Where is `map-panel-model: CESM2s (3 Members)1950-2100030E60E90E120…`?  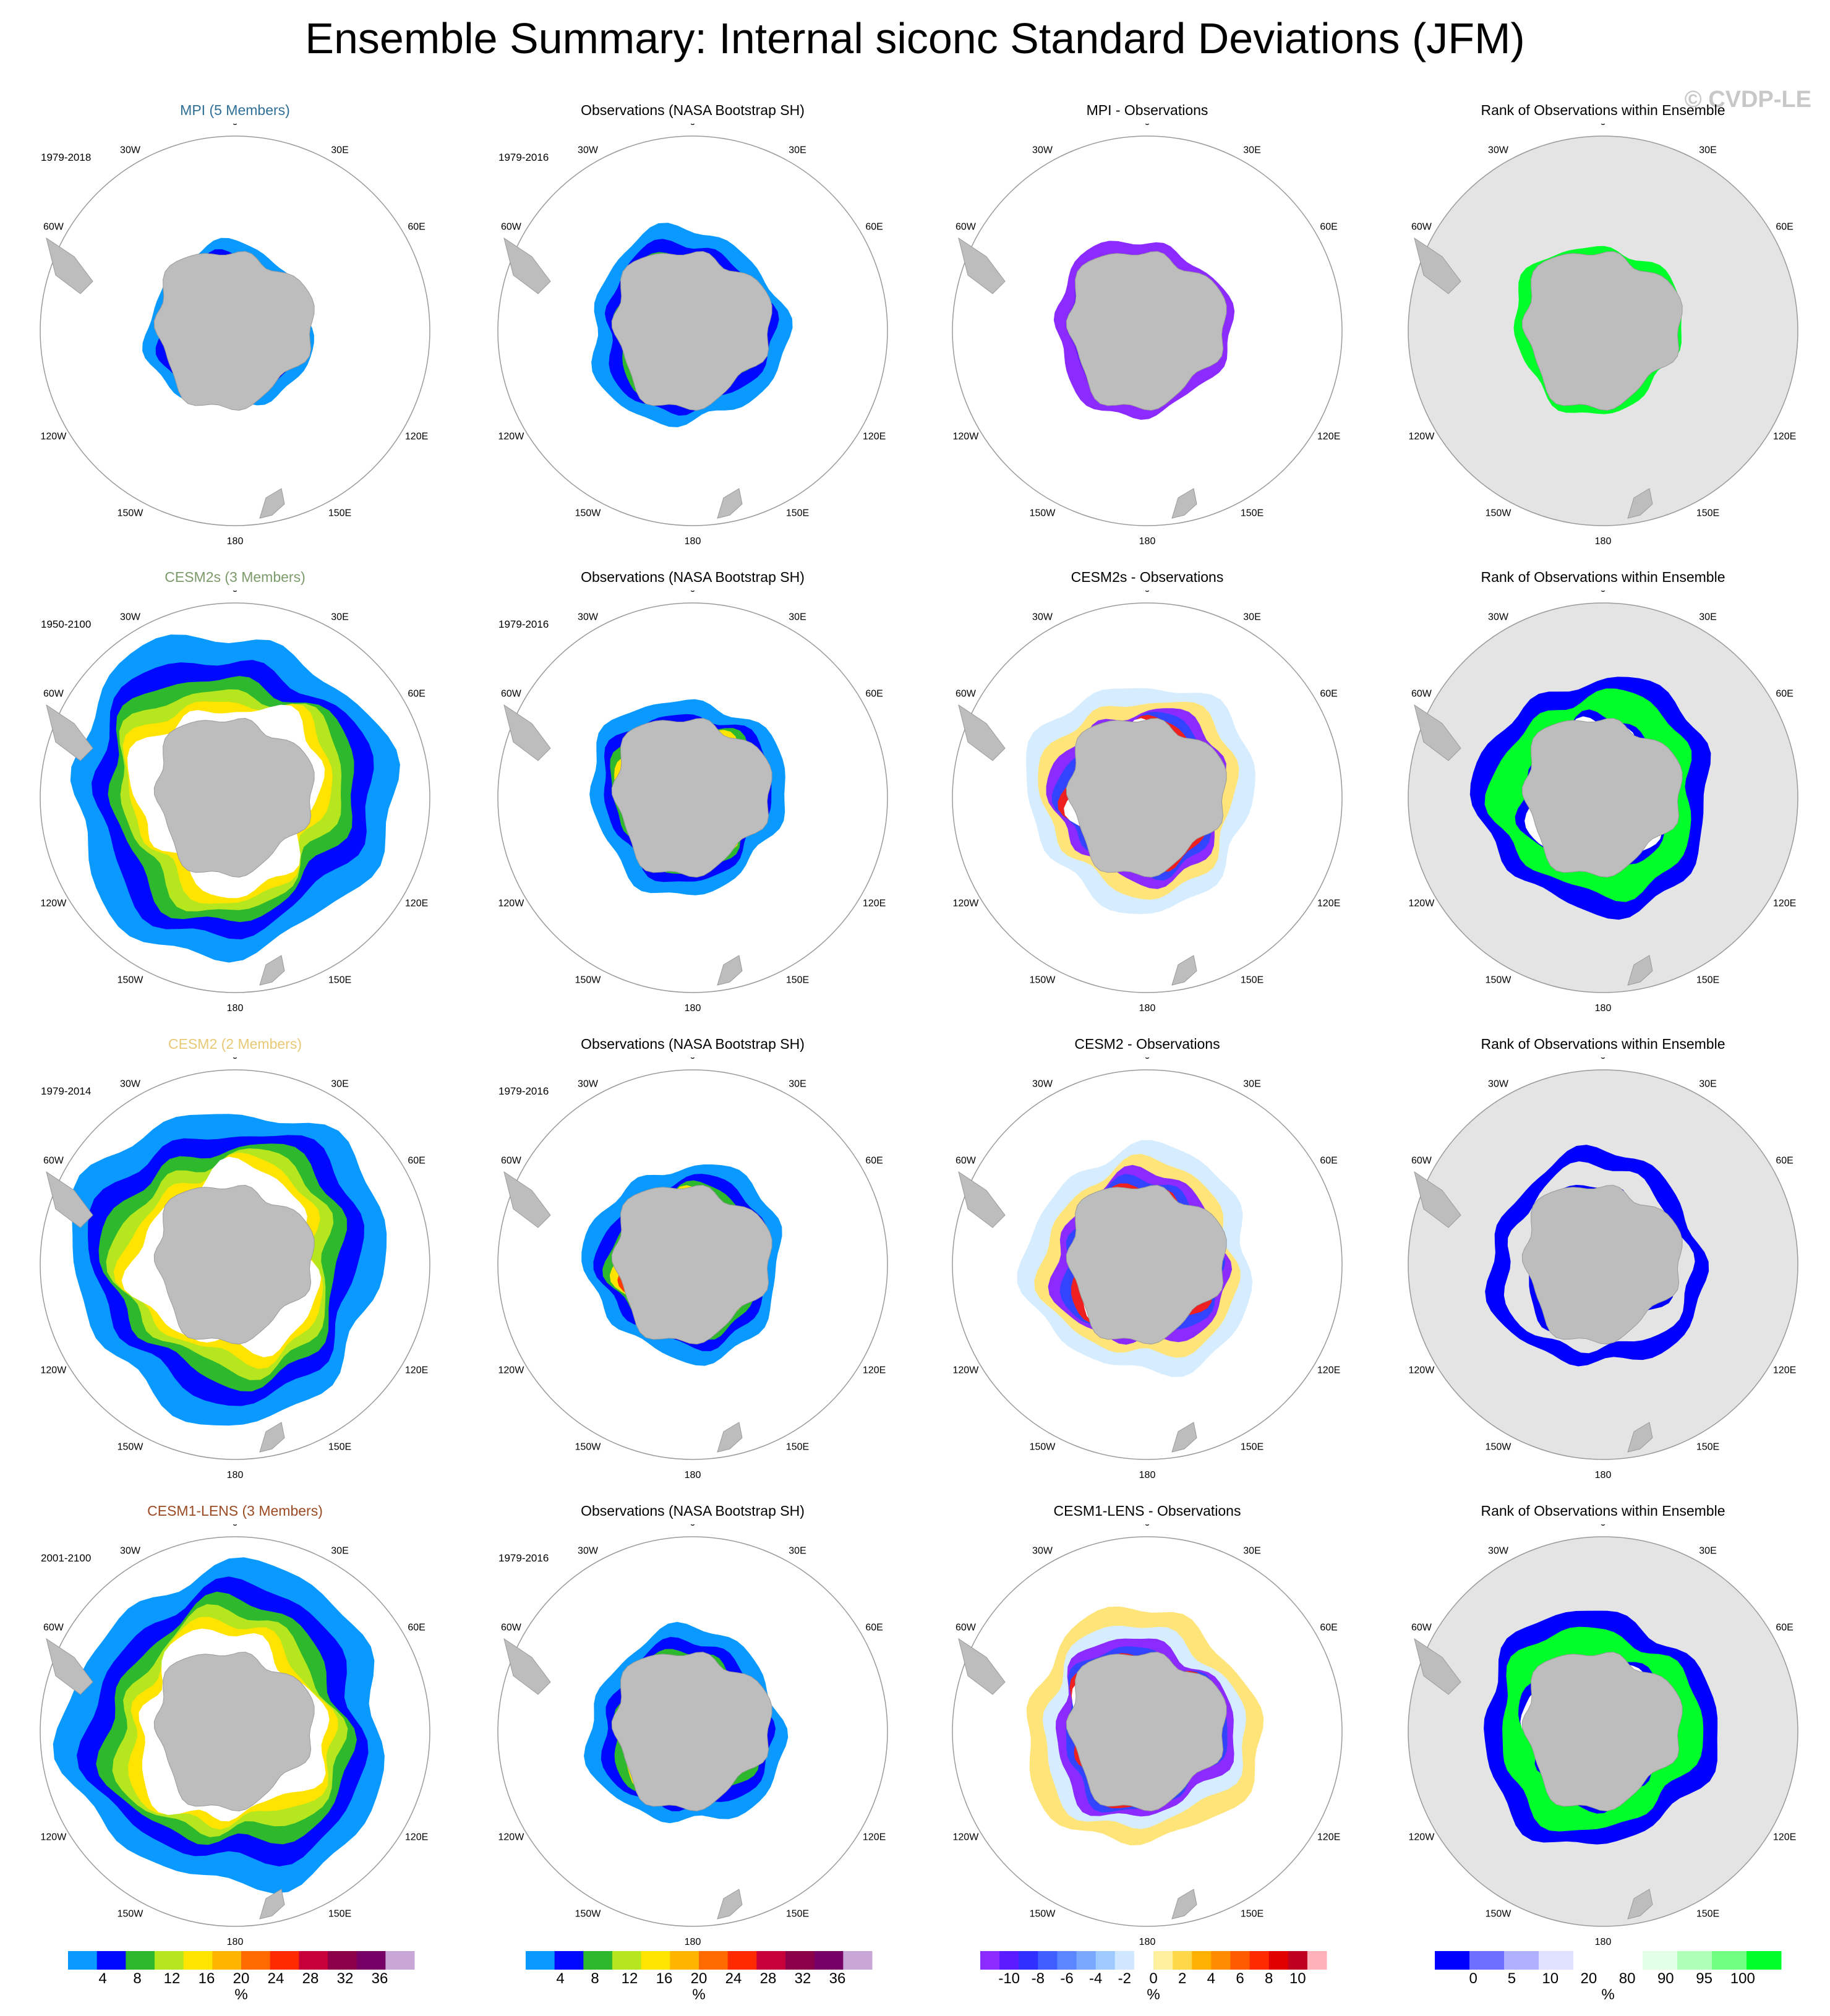
map-panel-model: CESM2s (3 Members)1950-2100030E60E90E120… is located at coordinates (235, 798).